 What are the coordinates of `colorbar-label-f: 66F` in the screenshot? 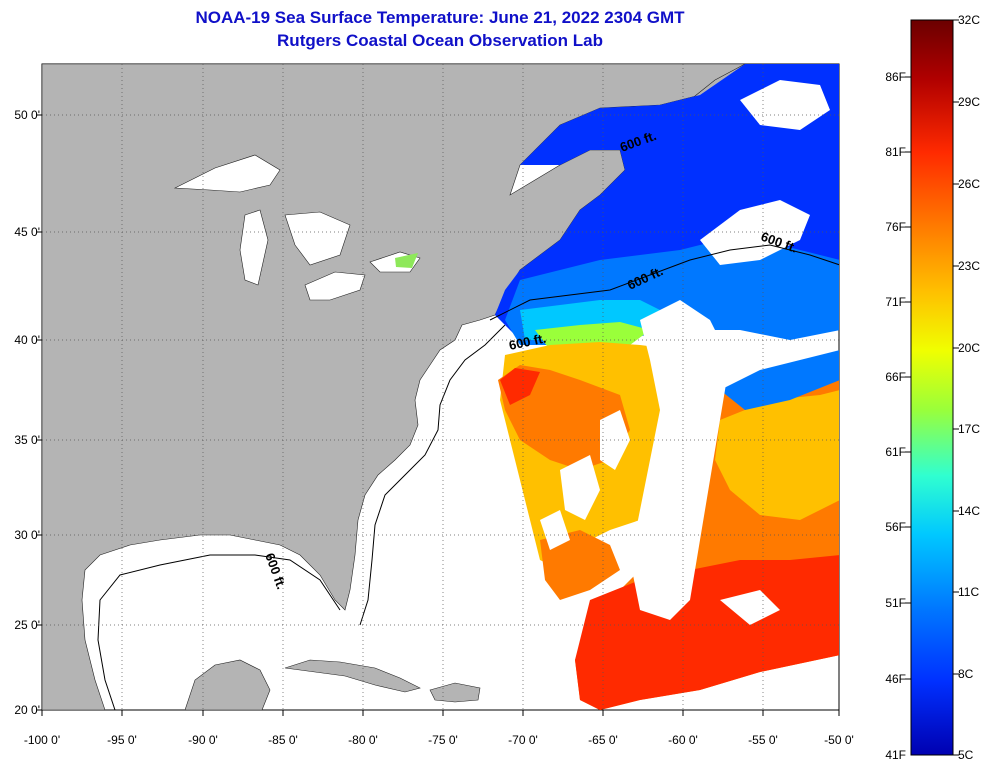 It's located at (895, 377).